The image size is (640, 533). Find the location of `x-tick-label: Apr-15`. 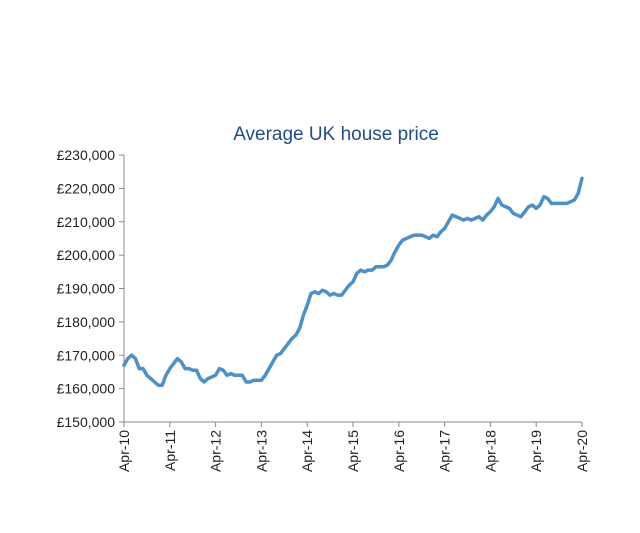

x-tick-label: Apr-15 is located at coordinates (353, 451).